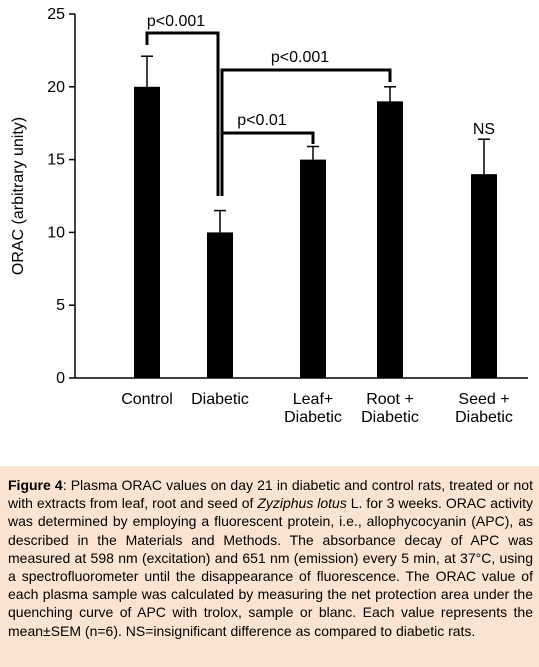 The image size is (539, 667). What do you see at coordinates (56, 160) in the screenshot?
I see `y-tick-label: 15` at bounding box center [56, 160].